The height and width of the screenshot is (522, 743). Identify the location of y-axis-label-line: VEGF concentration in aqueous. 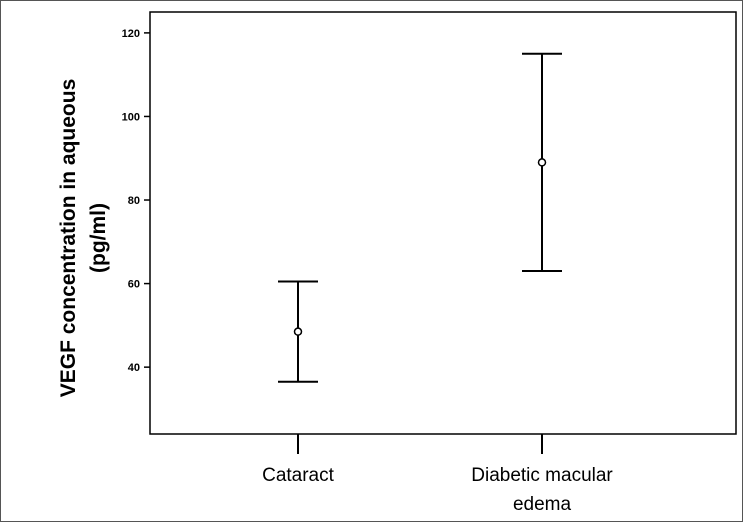
(68, 238).